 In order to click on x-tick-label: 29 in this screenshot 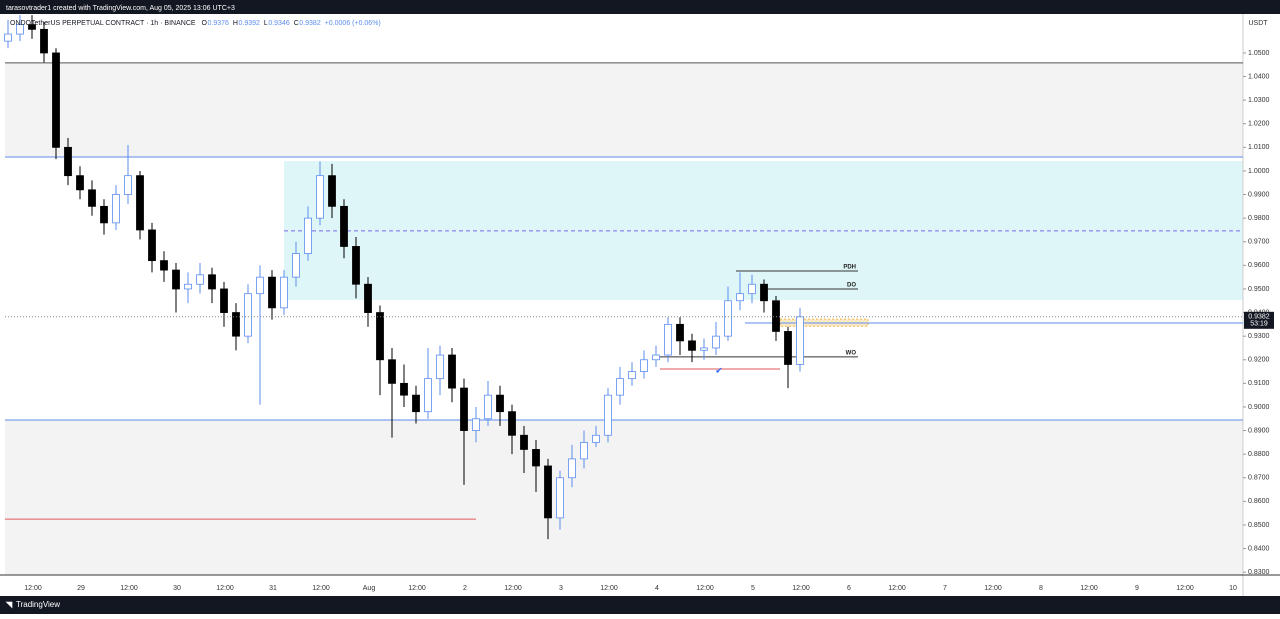, I will do `click(81, 588)`.